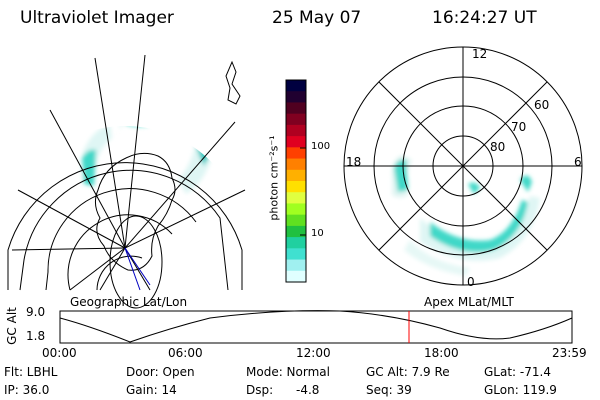 The image size is (600, 400). What do you see at coordinates (31, 372) in the screenshot?
I see `filter-info: Flt: LBHL` at bounding box center [31, 372].